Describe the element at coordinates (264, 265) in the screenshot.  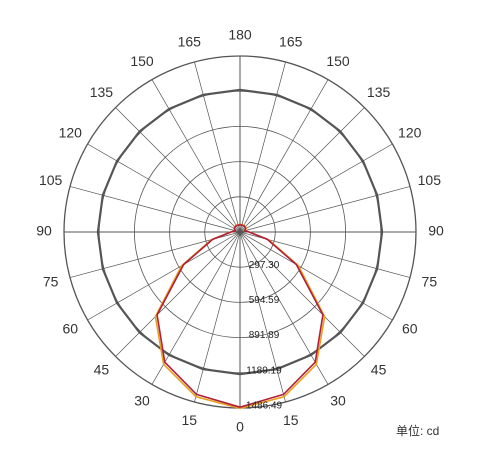
I see `radial-tick-label: 297.30` at that location.